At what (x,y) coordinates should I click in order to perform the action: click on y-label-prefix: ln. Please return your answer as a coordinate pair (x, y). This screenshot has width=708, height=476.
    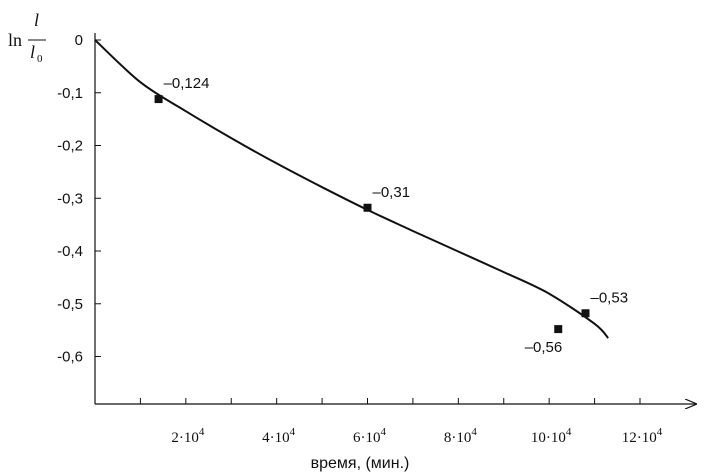
    Looking at the image, I should click on (15, 40).